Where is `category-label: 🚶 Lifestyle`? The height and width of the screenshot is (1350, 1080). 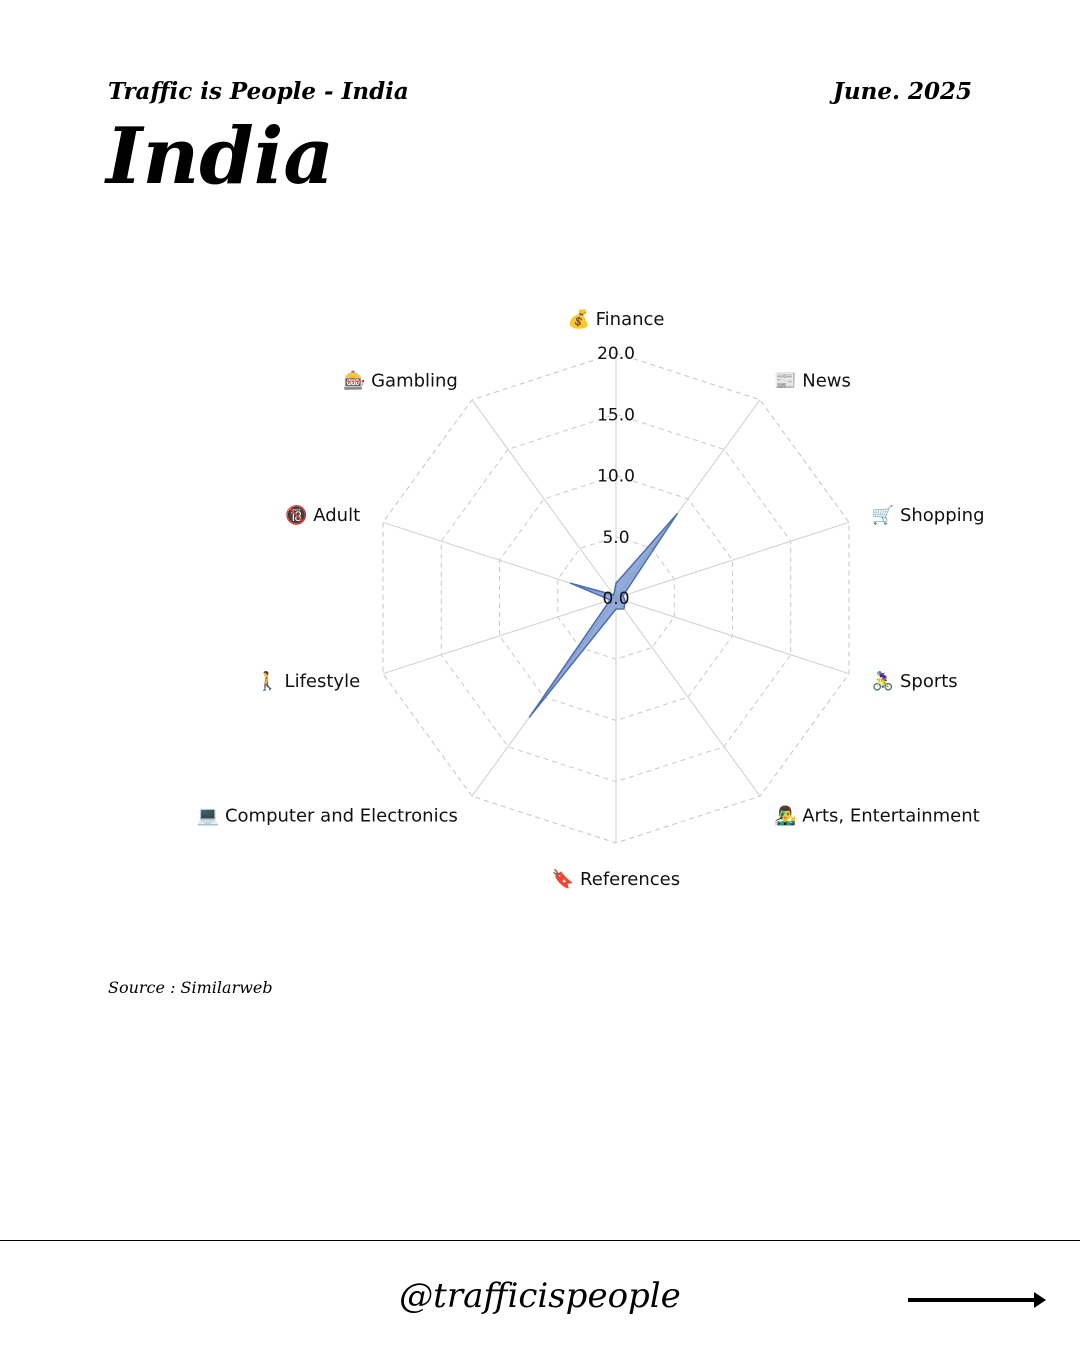 category-label: 🚶 Lifestyle is located at coordinates (308, 681).